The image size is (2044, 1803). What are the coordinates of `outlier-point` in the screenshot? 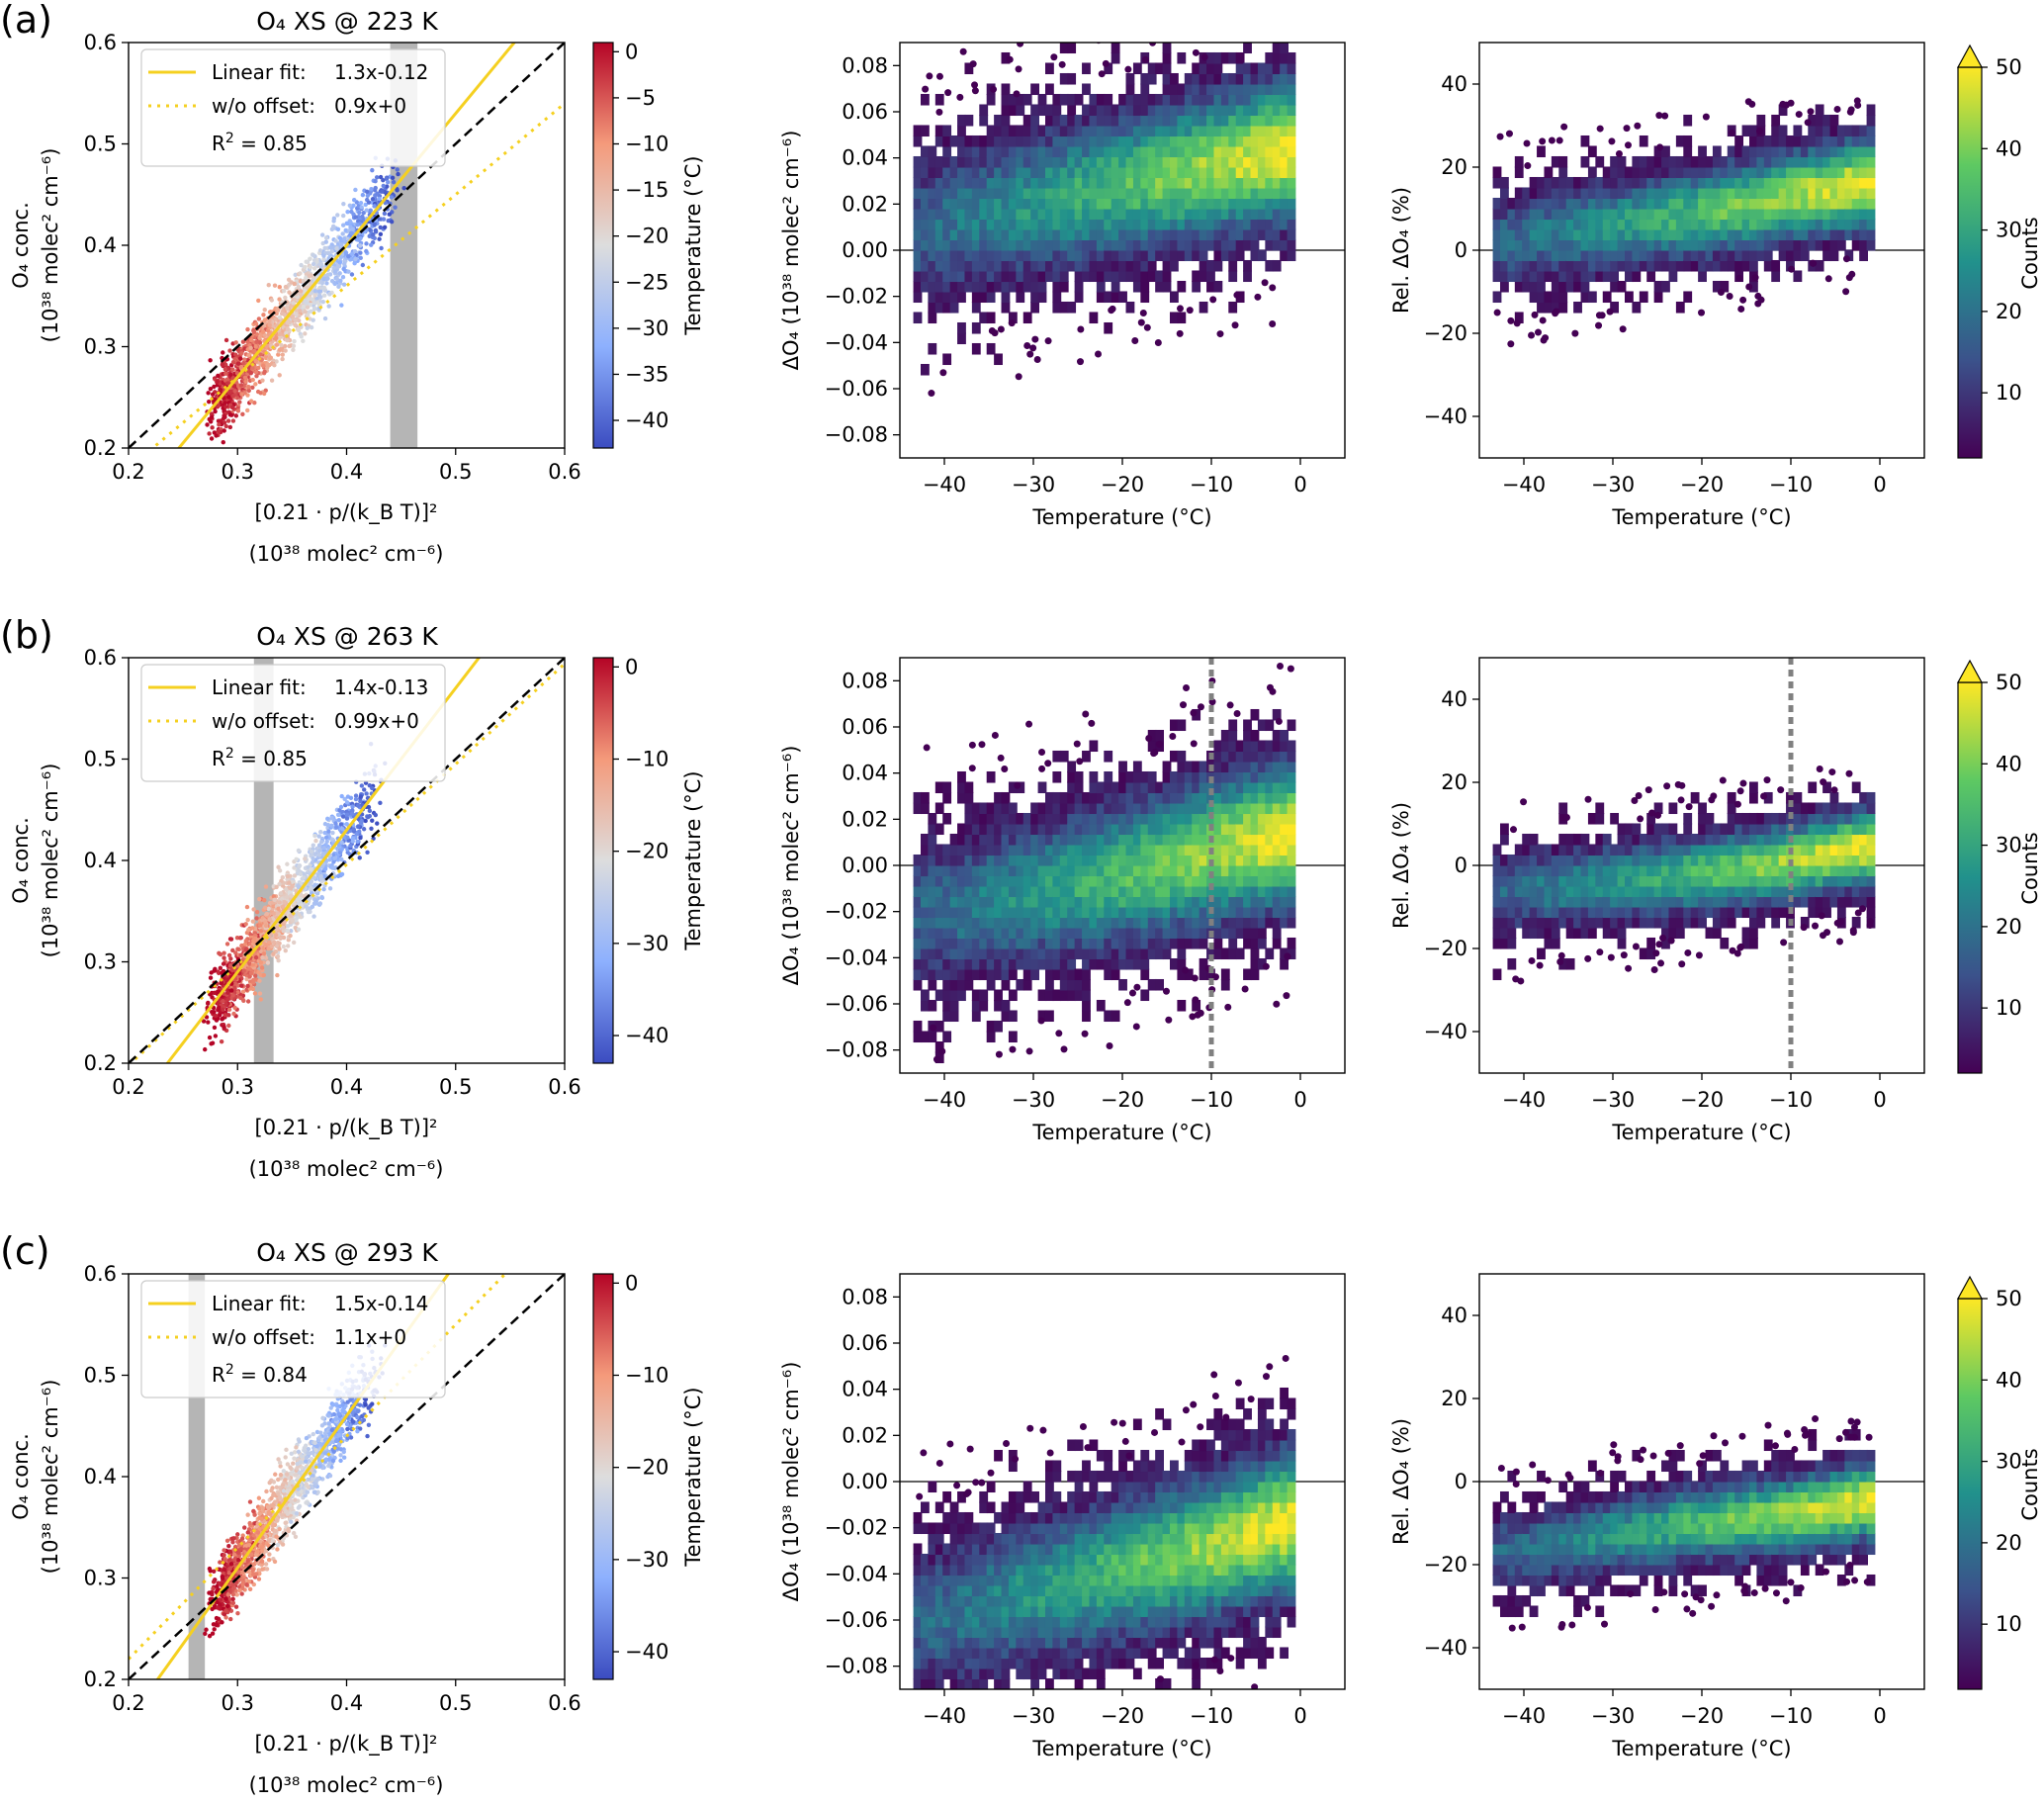 It's located at (975, 85).